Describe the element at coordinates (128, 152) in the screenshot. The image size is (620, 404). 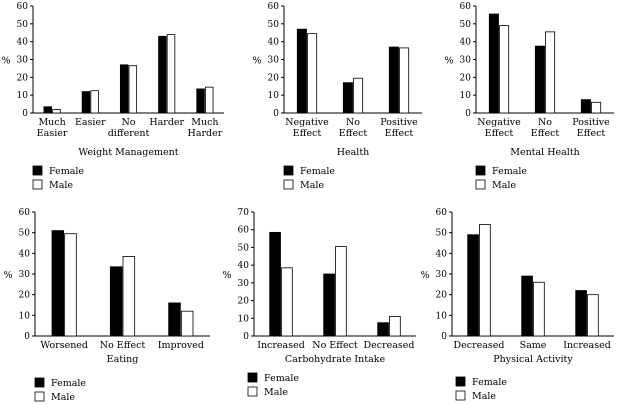
I see `x-axis-title: Weight Management` at that location.